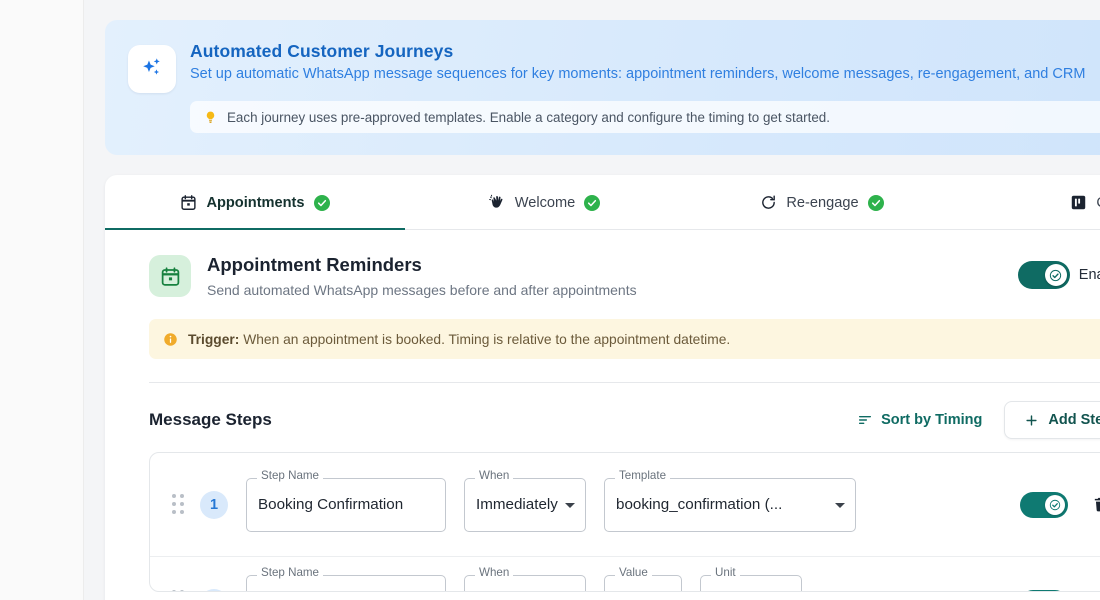 This screenshot has width=1100, height=600. I want to click on add-step-label: Add Step, so click(1074, 420).